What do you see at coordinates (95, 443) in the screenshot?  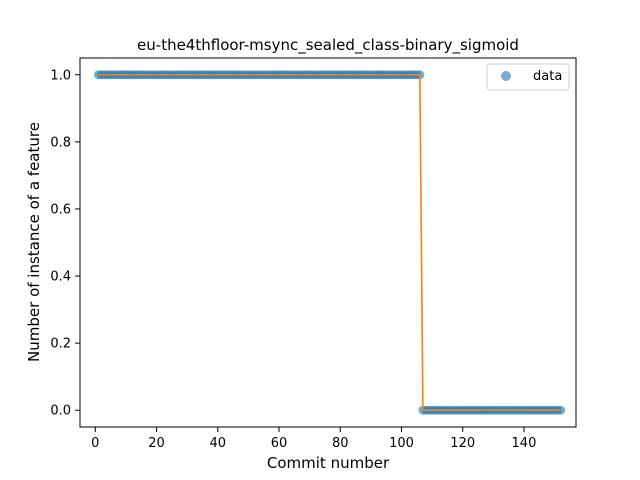 I see `x-tick-label: 0` at bounding box center [95, 443].